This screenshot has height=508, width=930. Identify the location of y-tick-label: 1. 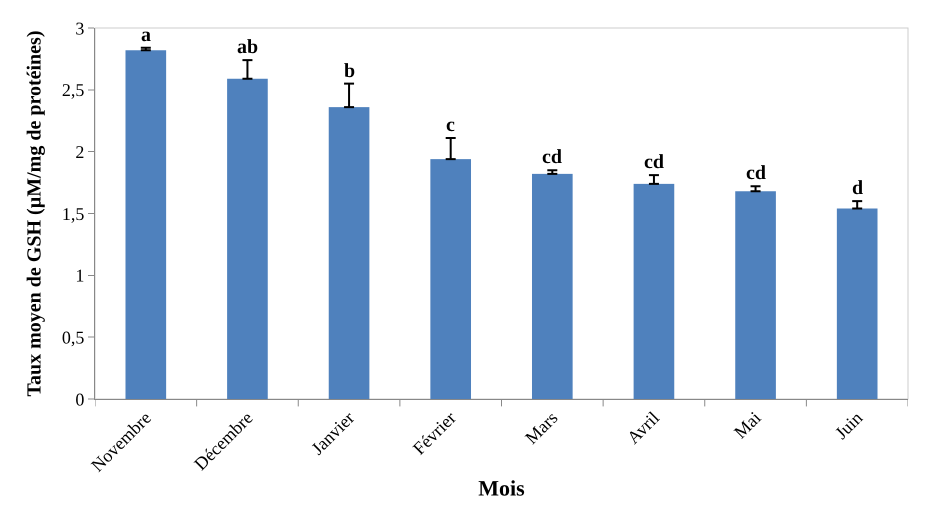
(79, 276).